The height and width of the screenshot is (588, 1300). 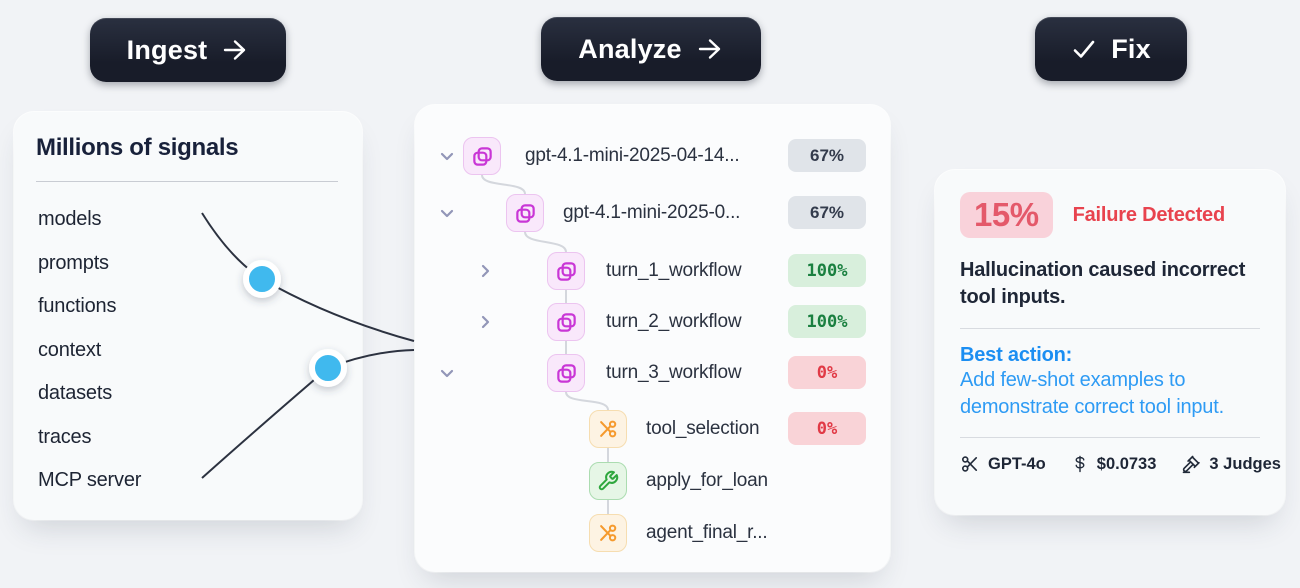 I want to click on signal-item: models, so click(x=70, y=219).